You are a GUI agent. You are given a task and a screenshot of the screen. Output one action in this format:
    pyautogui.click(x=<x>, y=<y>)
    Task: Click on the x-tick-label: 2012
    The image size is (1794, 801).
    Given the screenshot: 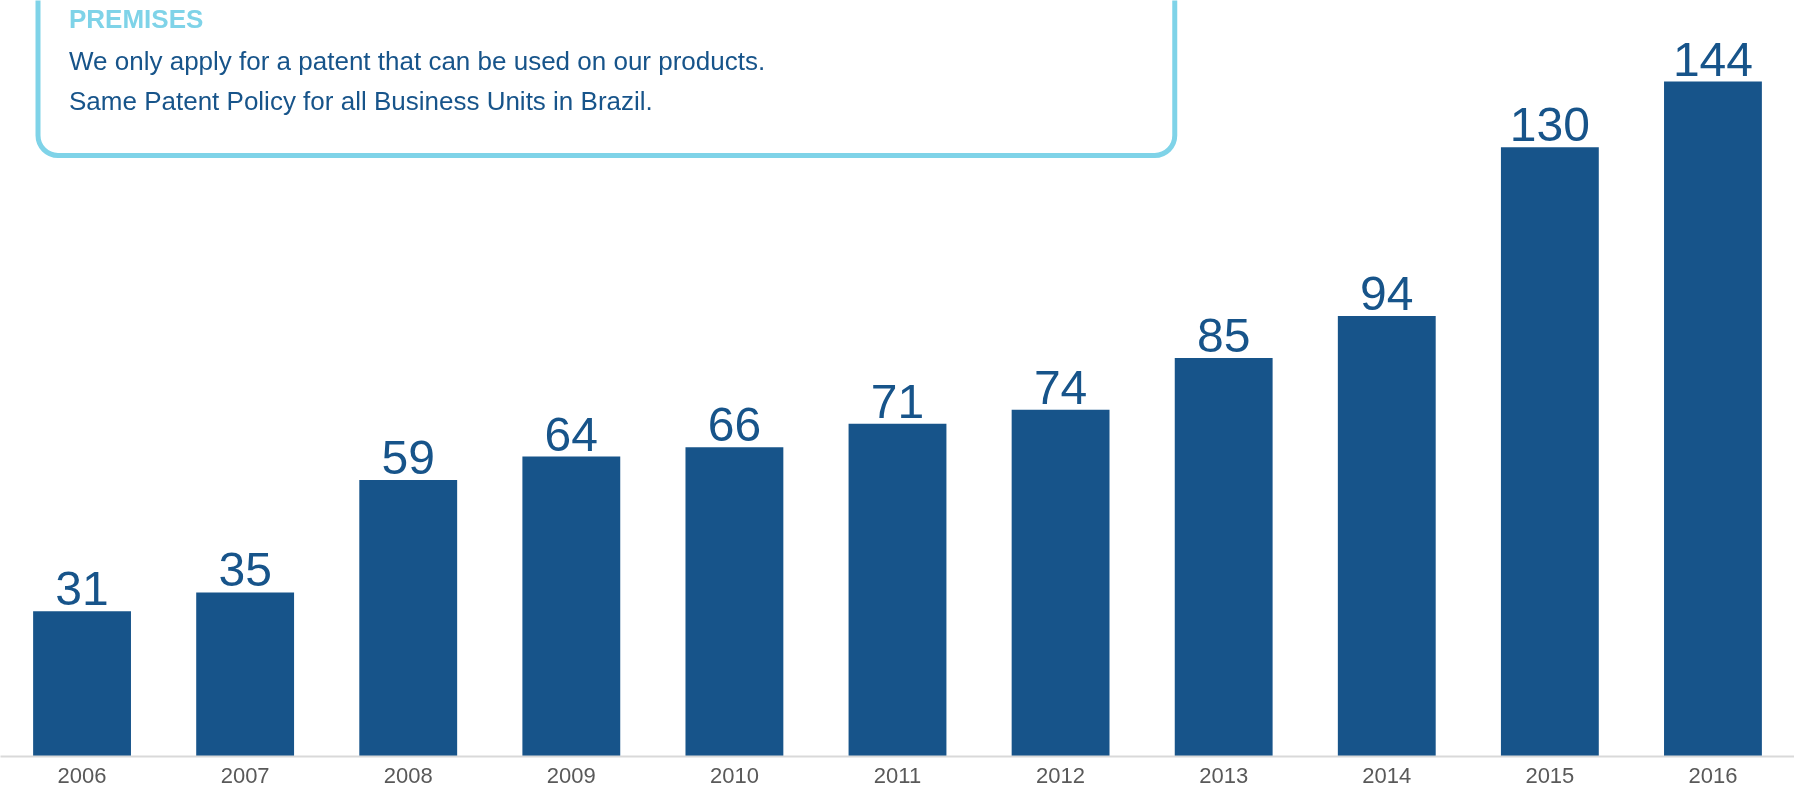 What is the action you would take?
    pyautogui.click(x=1061, y=775)
    